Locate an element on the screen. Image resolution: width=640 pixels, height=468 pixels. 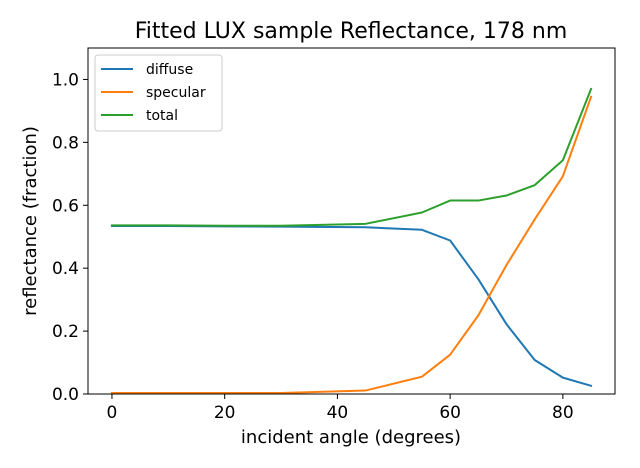
x-axis-ticks: 0 20 40 60 80 is located at coordinates (340, 408).